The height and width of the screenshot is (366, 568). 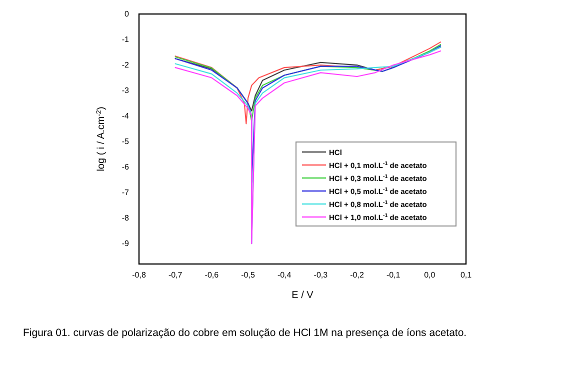 What do you see at coordinates (212, 275) in the screenshot?
I see `x-tick-label: -0,6` at bounding box center [212, 275].